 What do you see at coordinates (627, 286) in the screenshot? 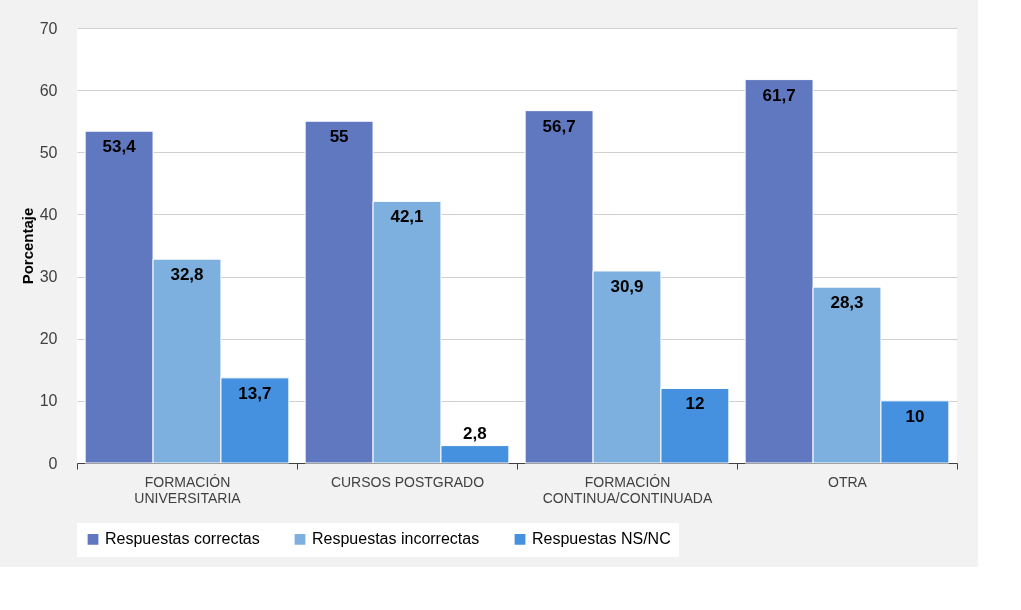
I see `data-label: 30,9` at bounding box center [627, 286].